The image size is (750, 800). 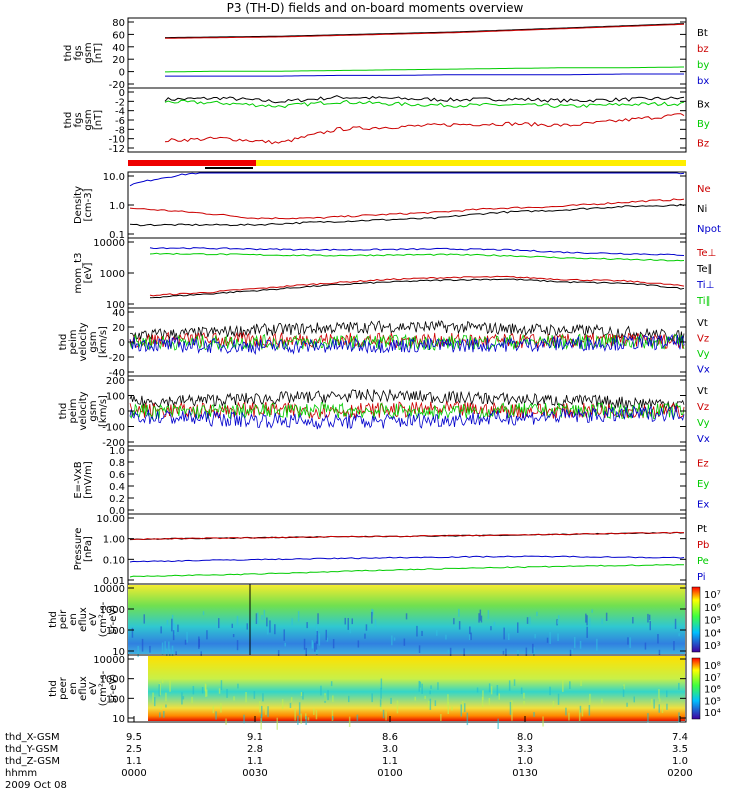 I want to click on panel-frame-fgs-zoom, so click(x=407, y=120).